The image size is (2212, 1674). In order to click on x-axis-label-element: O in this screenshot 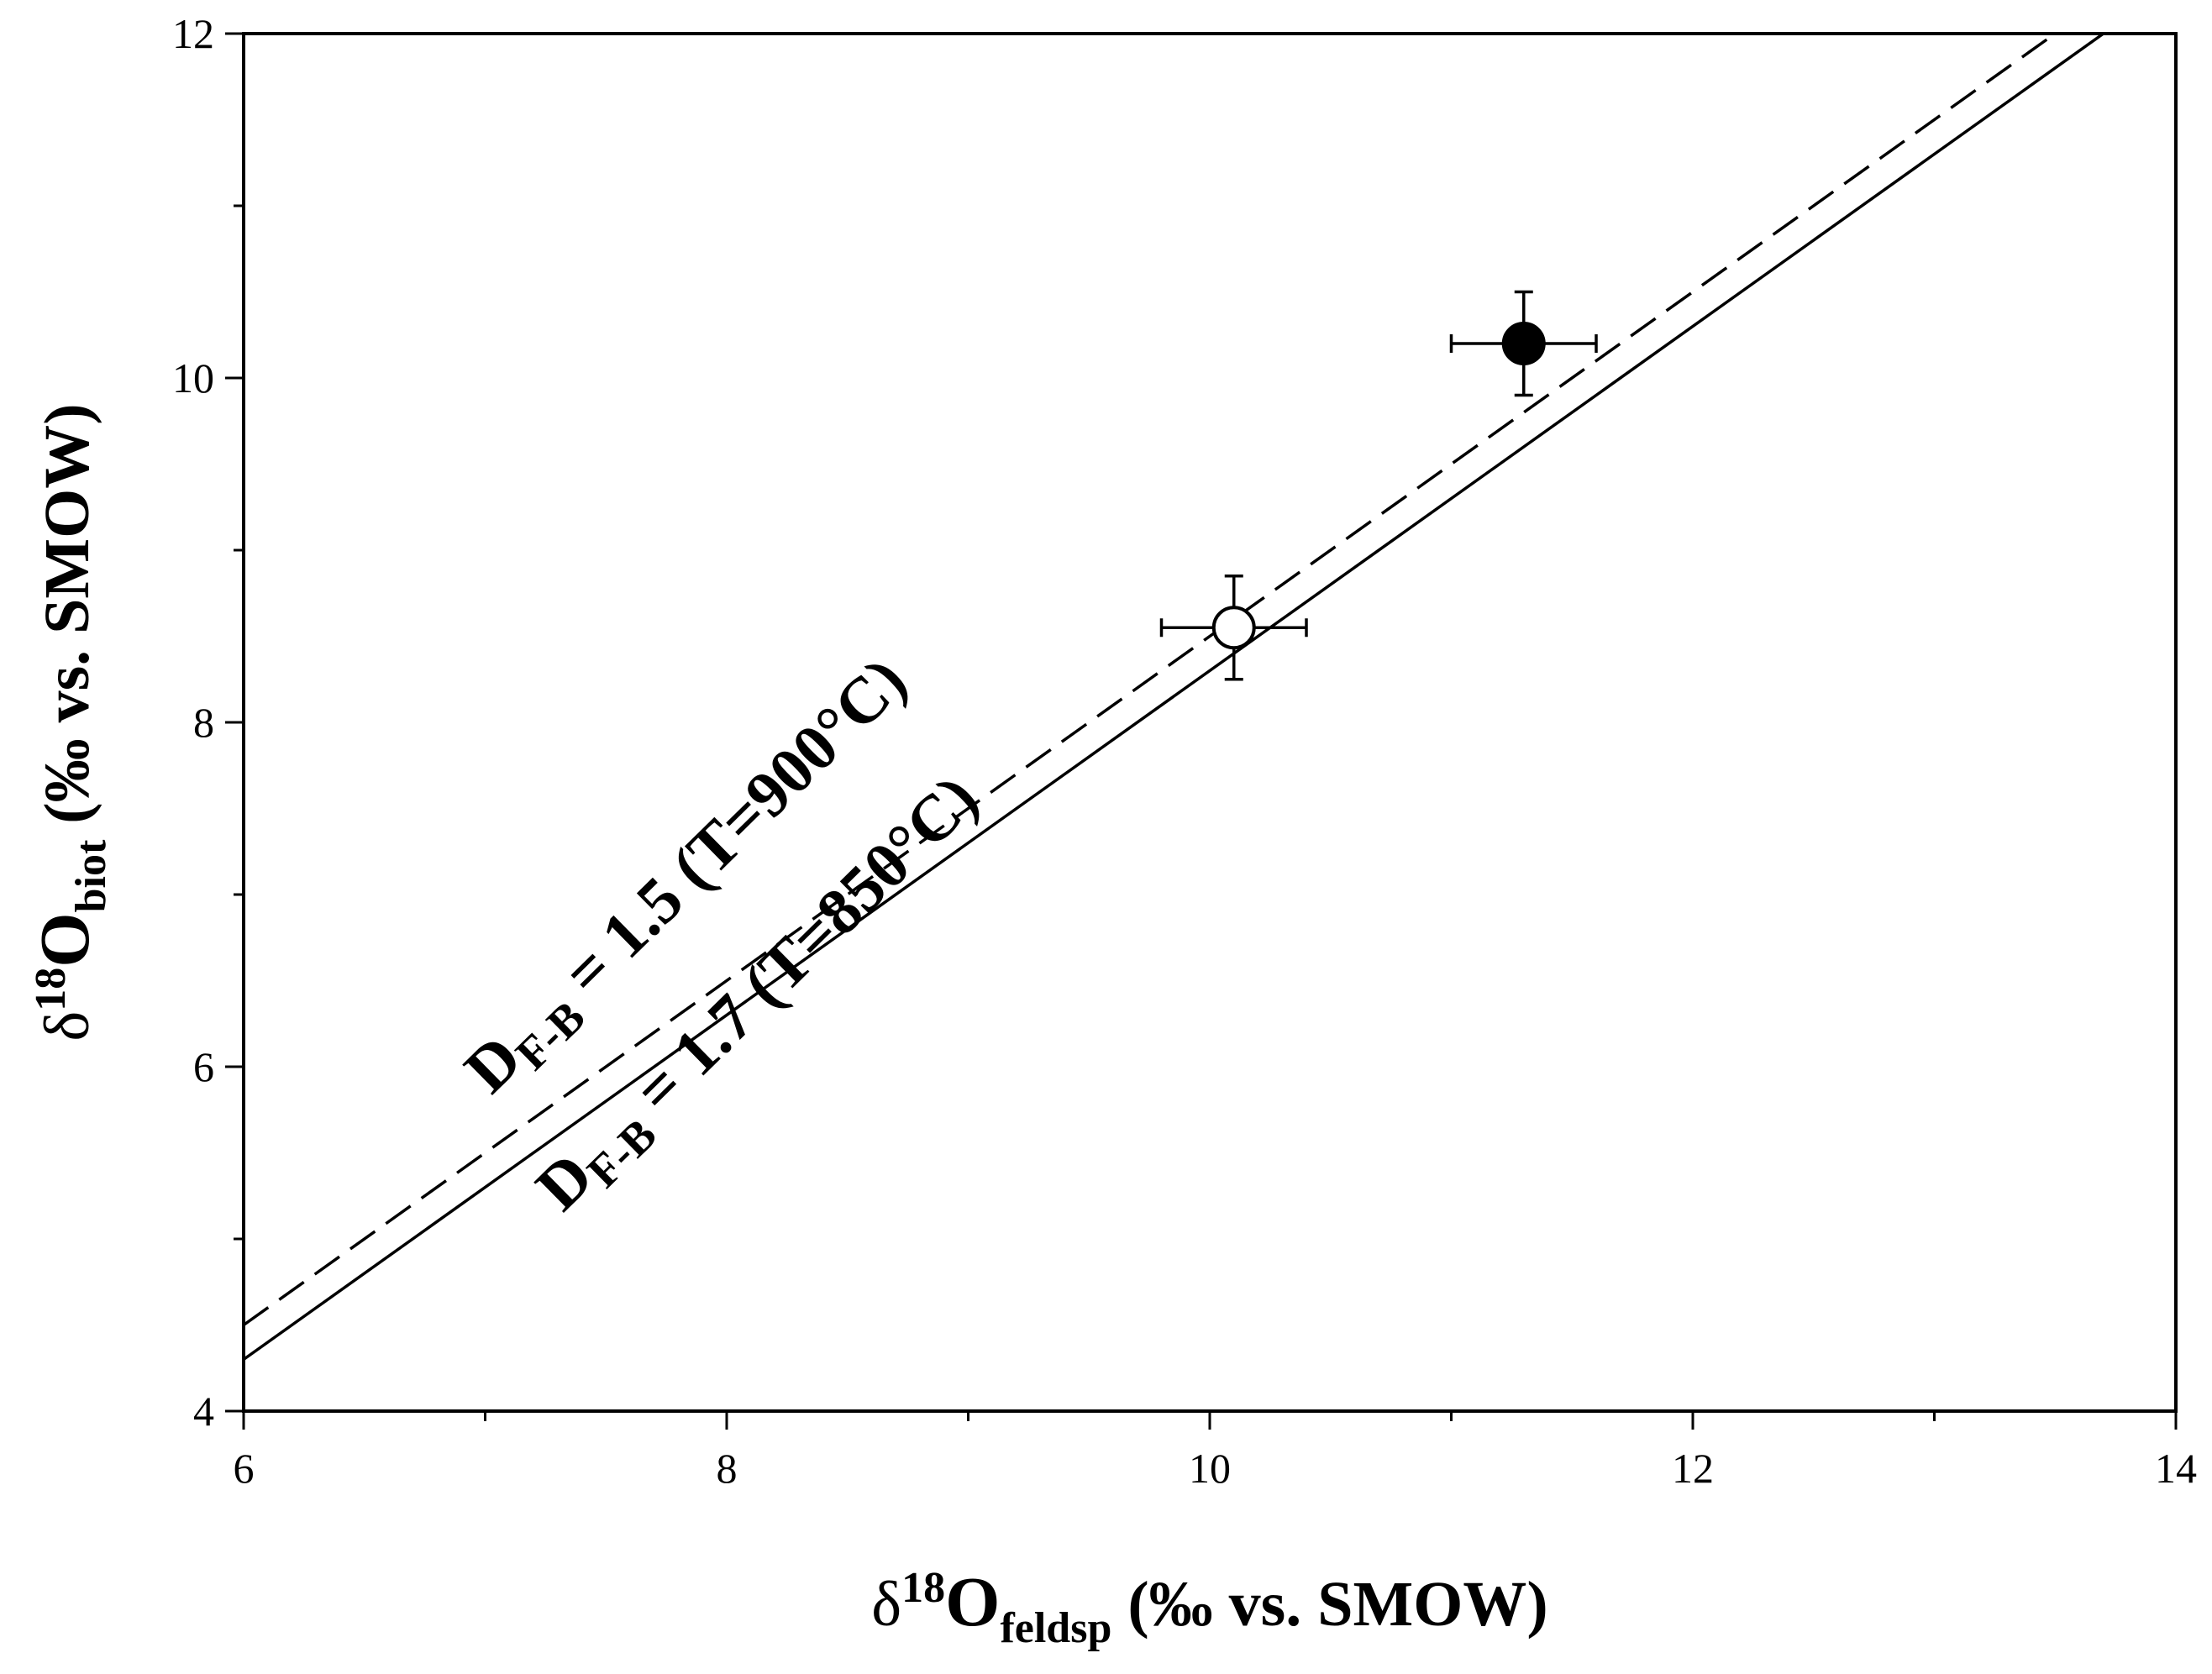, I will do `click(972, 1602)`.